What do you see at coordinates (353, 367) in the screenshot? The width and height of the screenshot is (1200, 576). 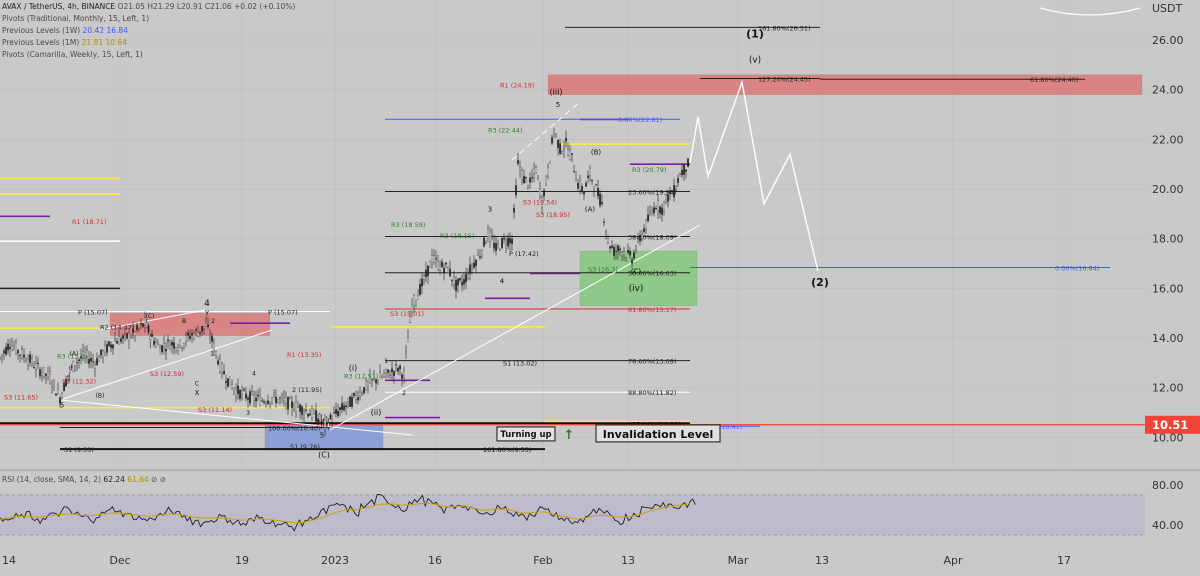 I see `wave-label: (i)` at bounding box center [353, 367].